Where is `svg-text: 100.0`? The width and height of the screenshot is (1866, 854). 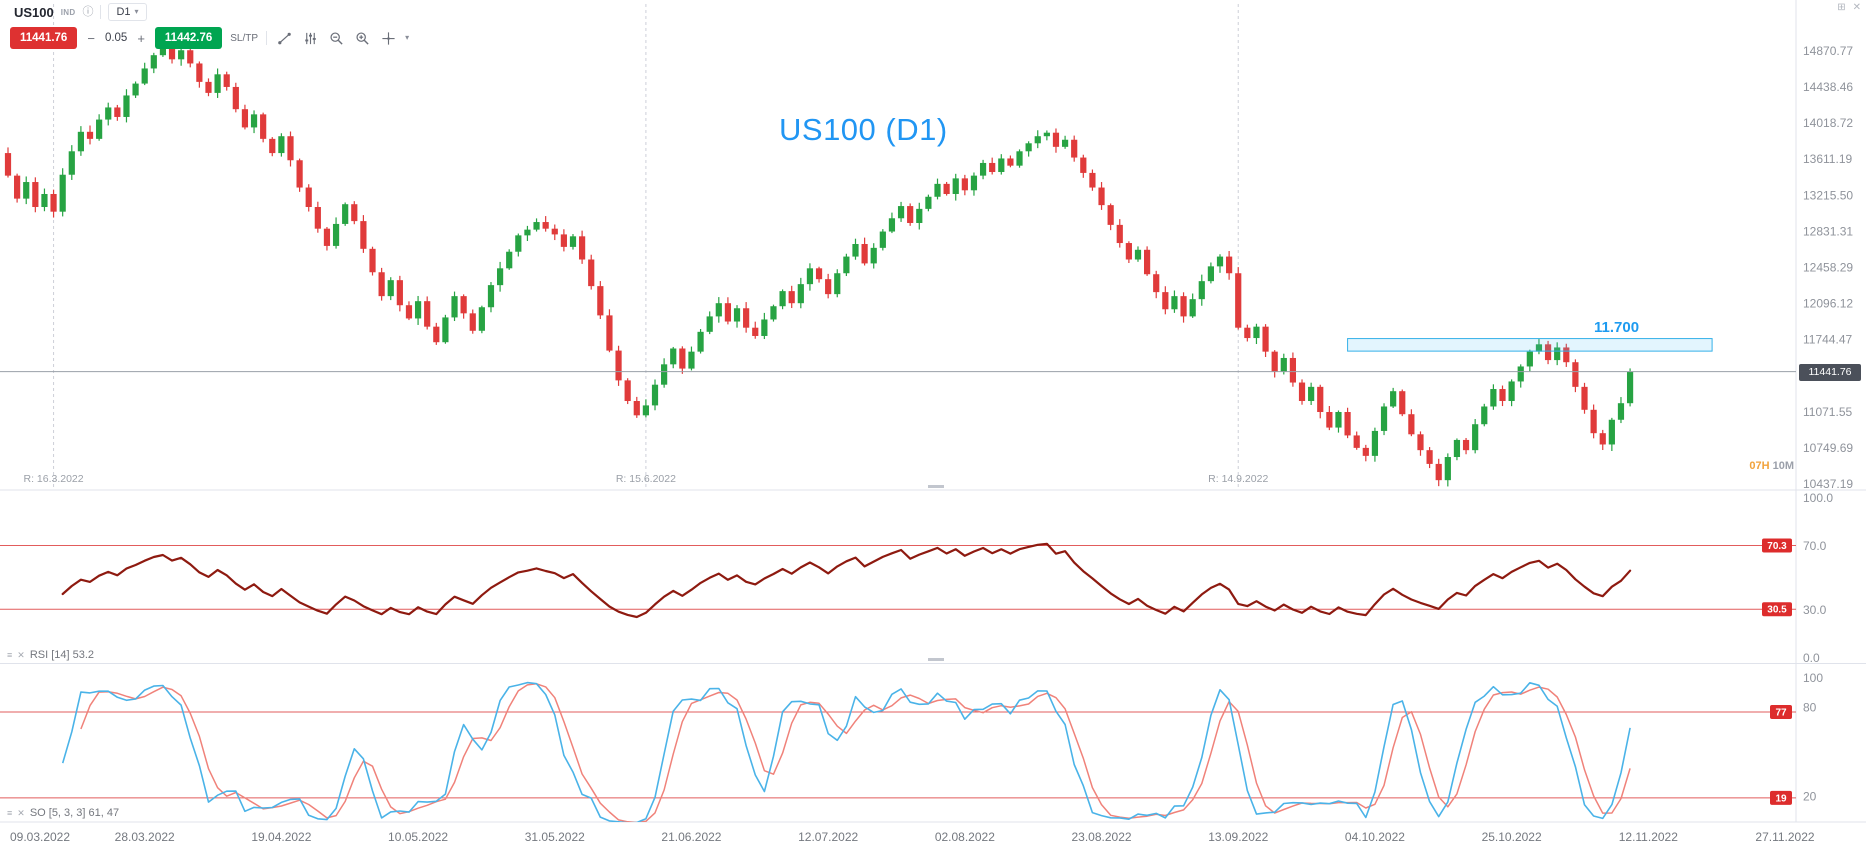
svg-text: 100.0 is located at coordinates (1818, 498).